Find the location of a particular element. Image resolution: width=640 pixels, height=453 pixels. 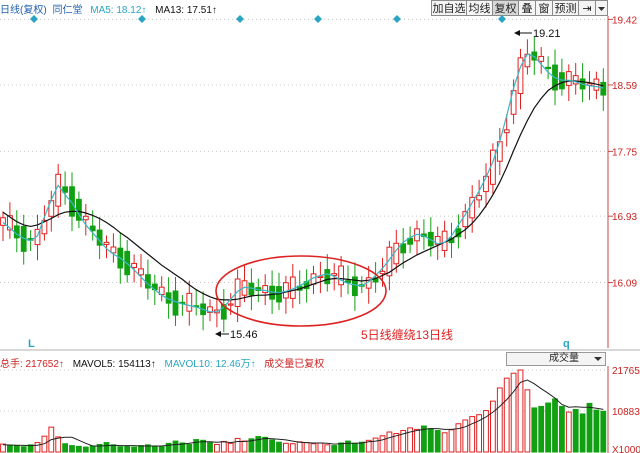

high-price-label: 19.21 is located at coordinates (547, 34).